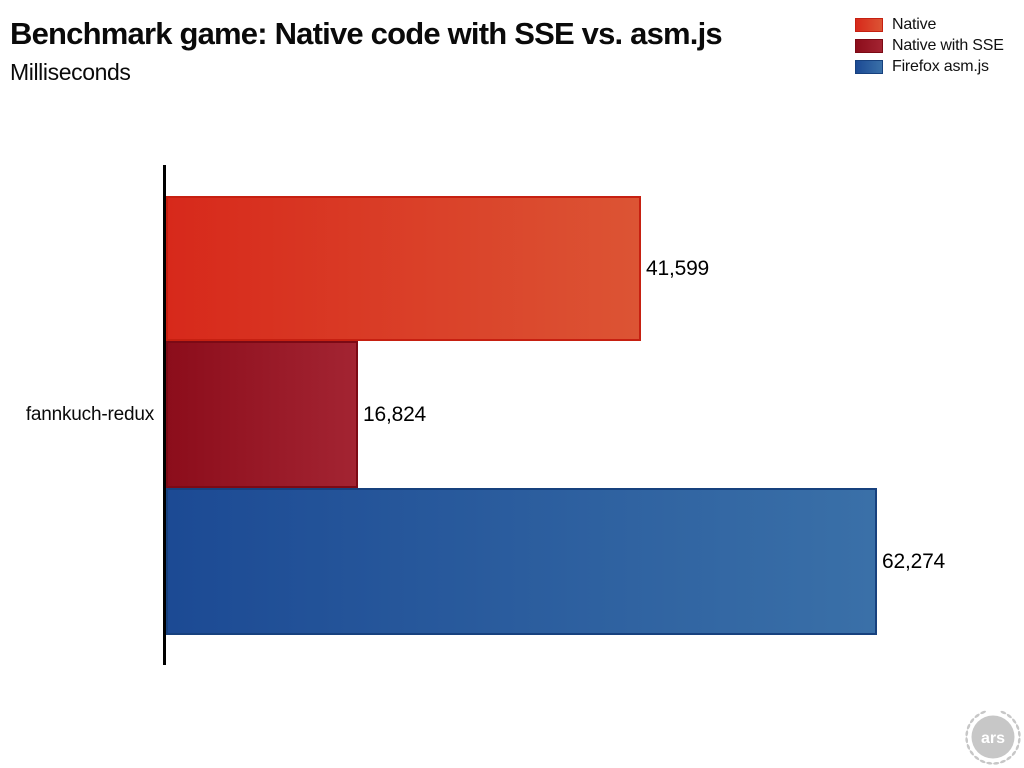 The width and height of the screenshot is (1024, 768). I want to click on bar-firefox-asmjs, so click(521, 561).